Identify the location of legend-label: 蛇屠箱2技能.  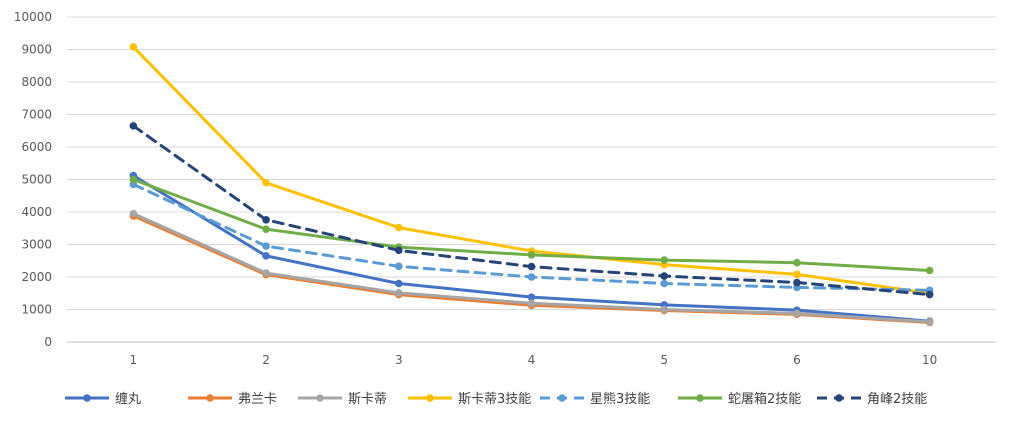
(764, 399).